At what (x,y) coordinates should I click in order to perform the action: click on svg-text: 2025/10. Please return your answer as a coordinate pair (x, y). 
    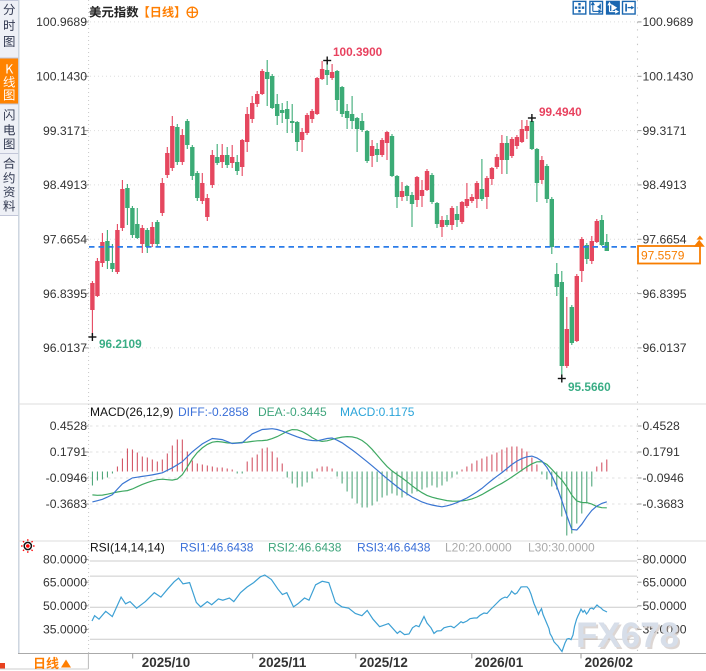
    Looking at the image, I should click on (166, 662).